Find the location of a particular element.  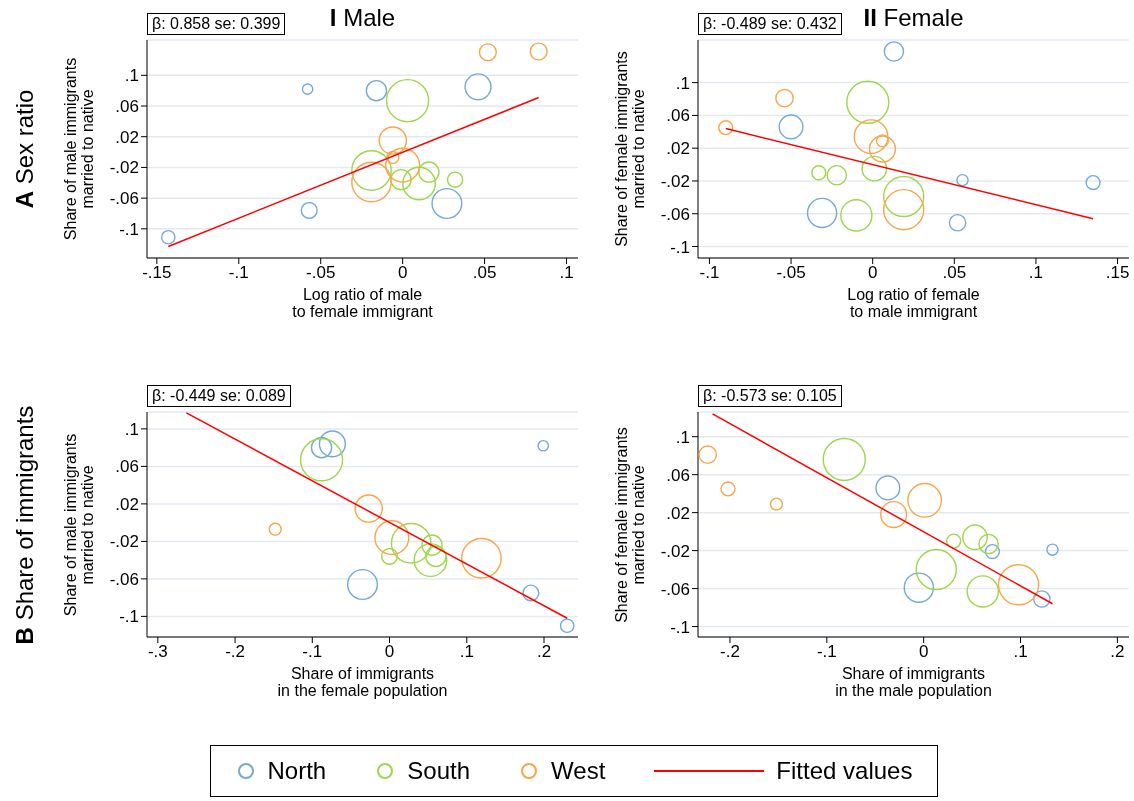

x-axis-title: Share of immigrants in the female population is located at coordinates (362, 682).